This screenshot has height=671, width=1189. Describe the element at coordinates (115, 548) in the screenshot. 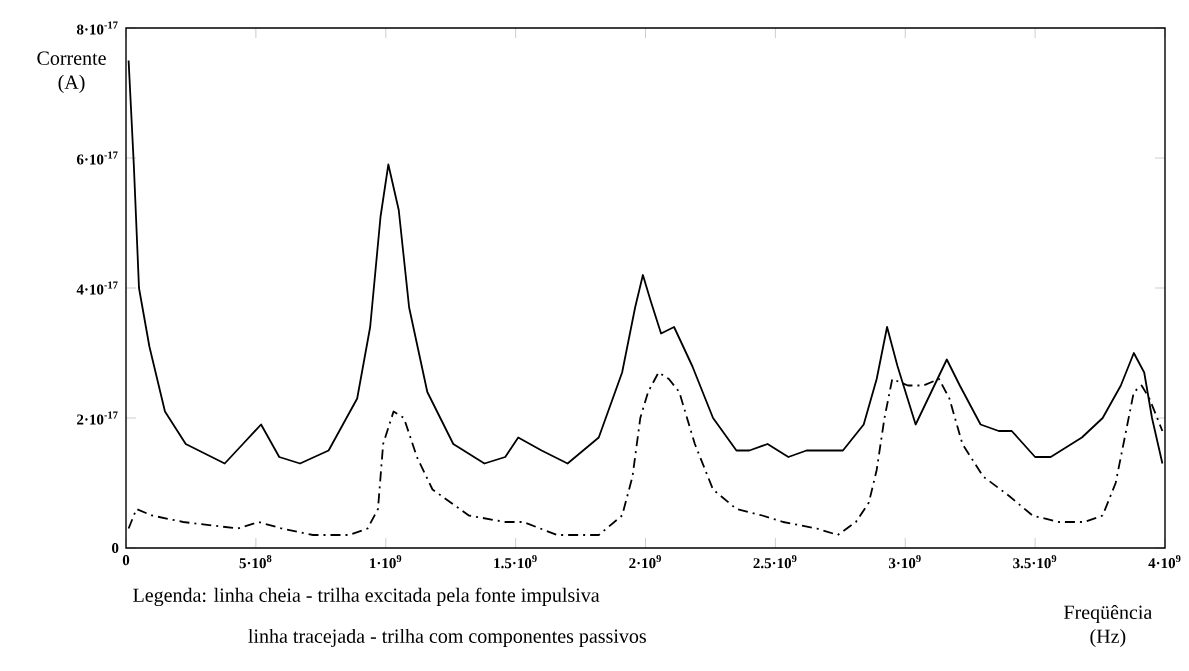

I see `y-tick-label: 0` at that location.